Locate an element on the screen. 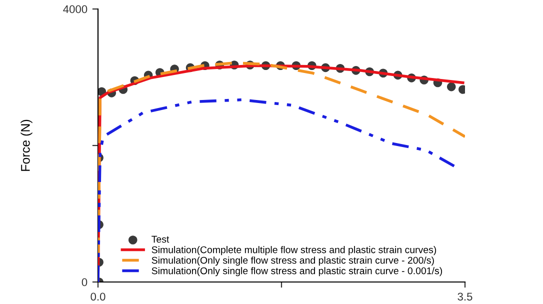 The height and width of the screenshot is (304, 543). legend-label: Simulation(Complete multiple flow stress and plastic strain curves) is located at coordinates (294, 251).